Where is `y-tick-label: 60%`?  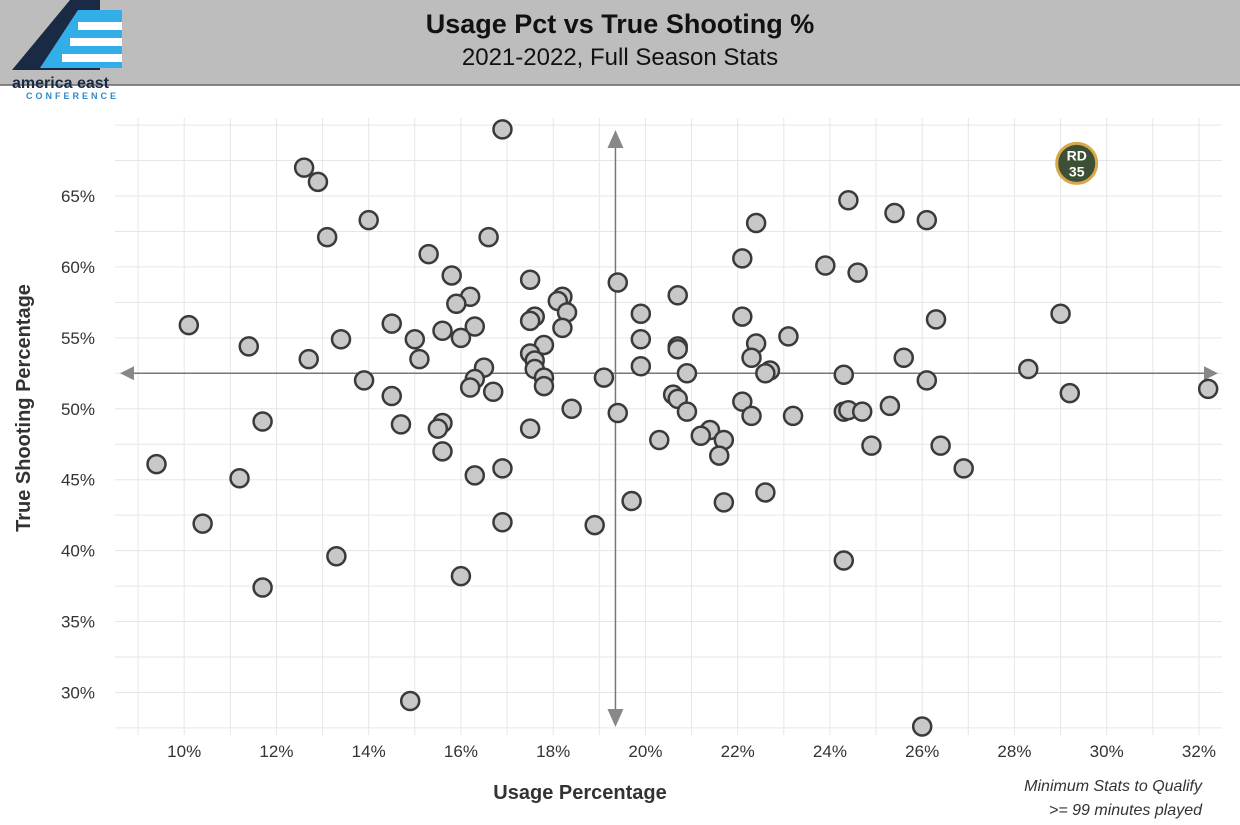 y-tick-label: 60% is located at coordinates (78, 267).